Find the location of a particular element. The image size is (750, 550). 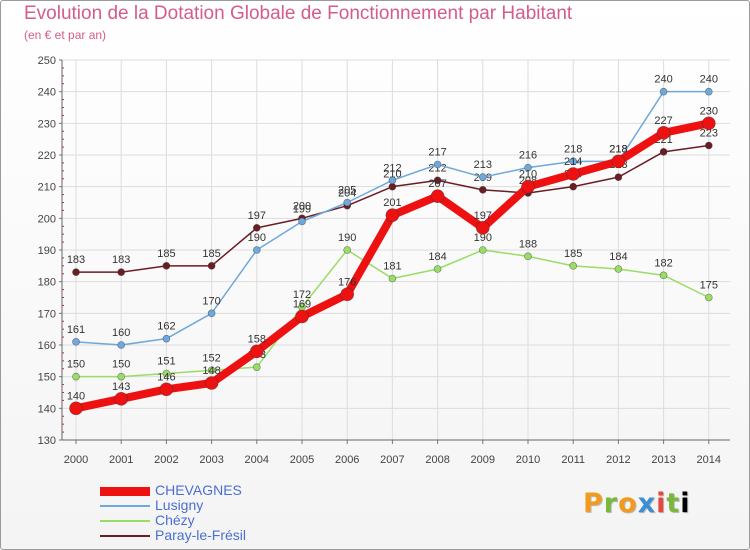

data-label-chevagnes: 176 is located at coordinates (347, 282).